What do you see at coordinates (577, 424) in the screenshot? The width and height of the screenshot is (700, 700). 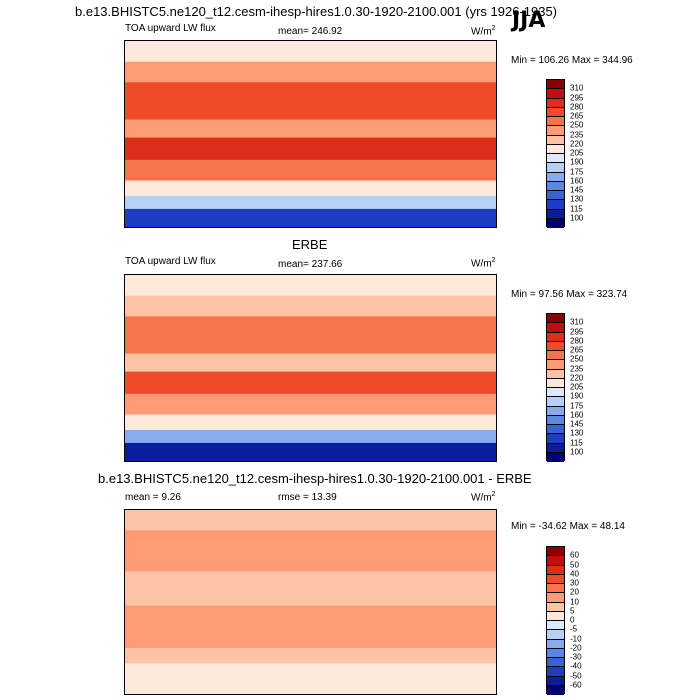 I see `colorbar-tick-label: 145` at bounding box center [577, 424].